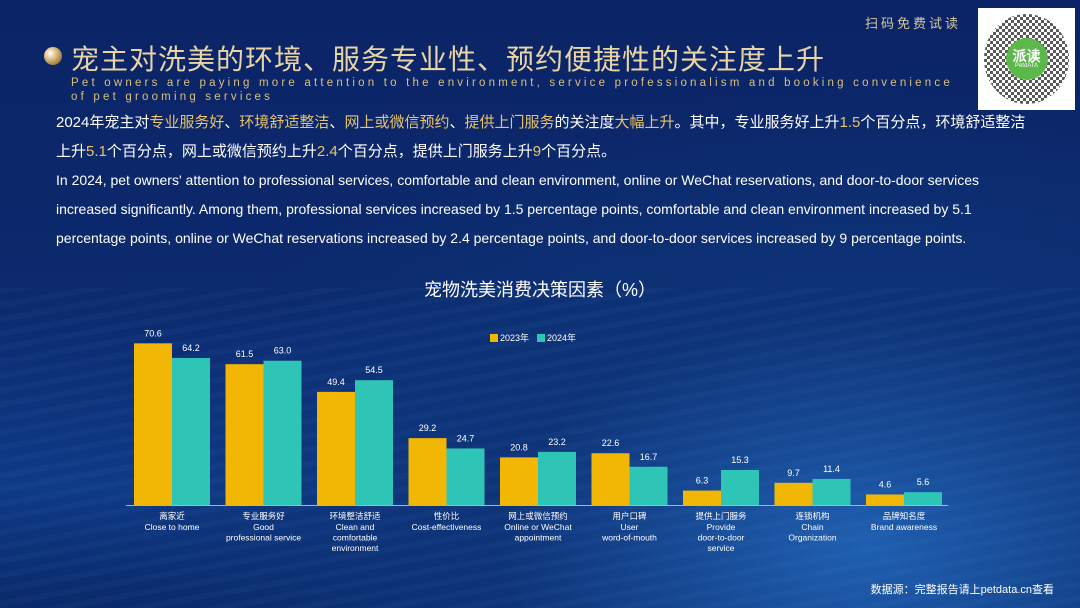  What do you see at coordinates (584, 122) in the screenshot?
I see `summary-segment: 的关注度` at bounding box center [584, 122].